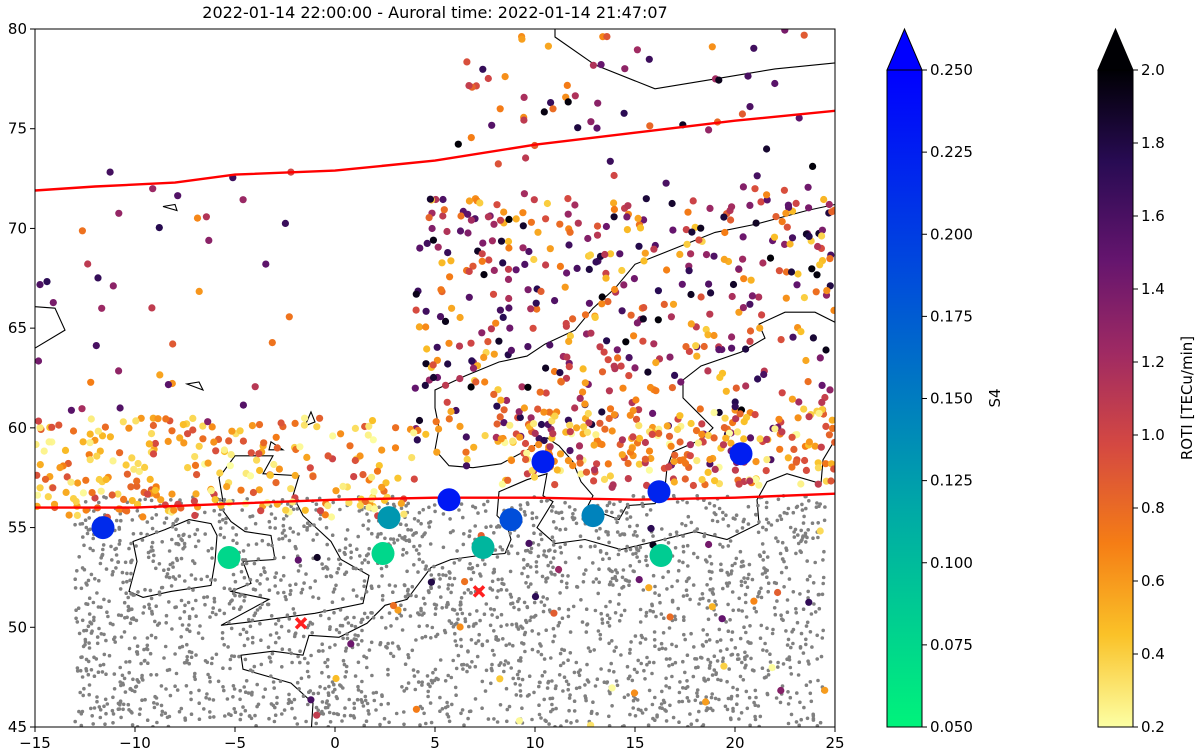 The height and width of the screenshot is (756, 1200). I want to click on x-tick-label: 10, so click(534, 743).